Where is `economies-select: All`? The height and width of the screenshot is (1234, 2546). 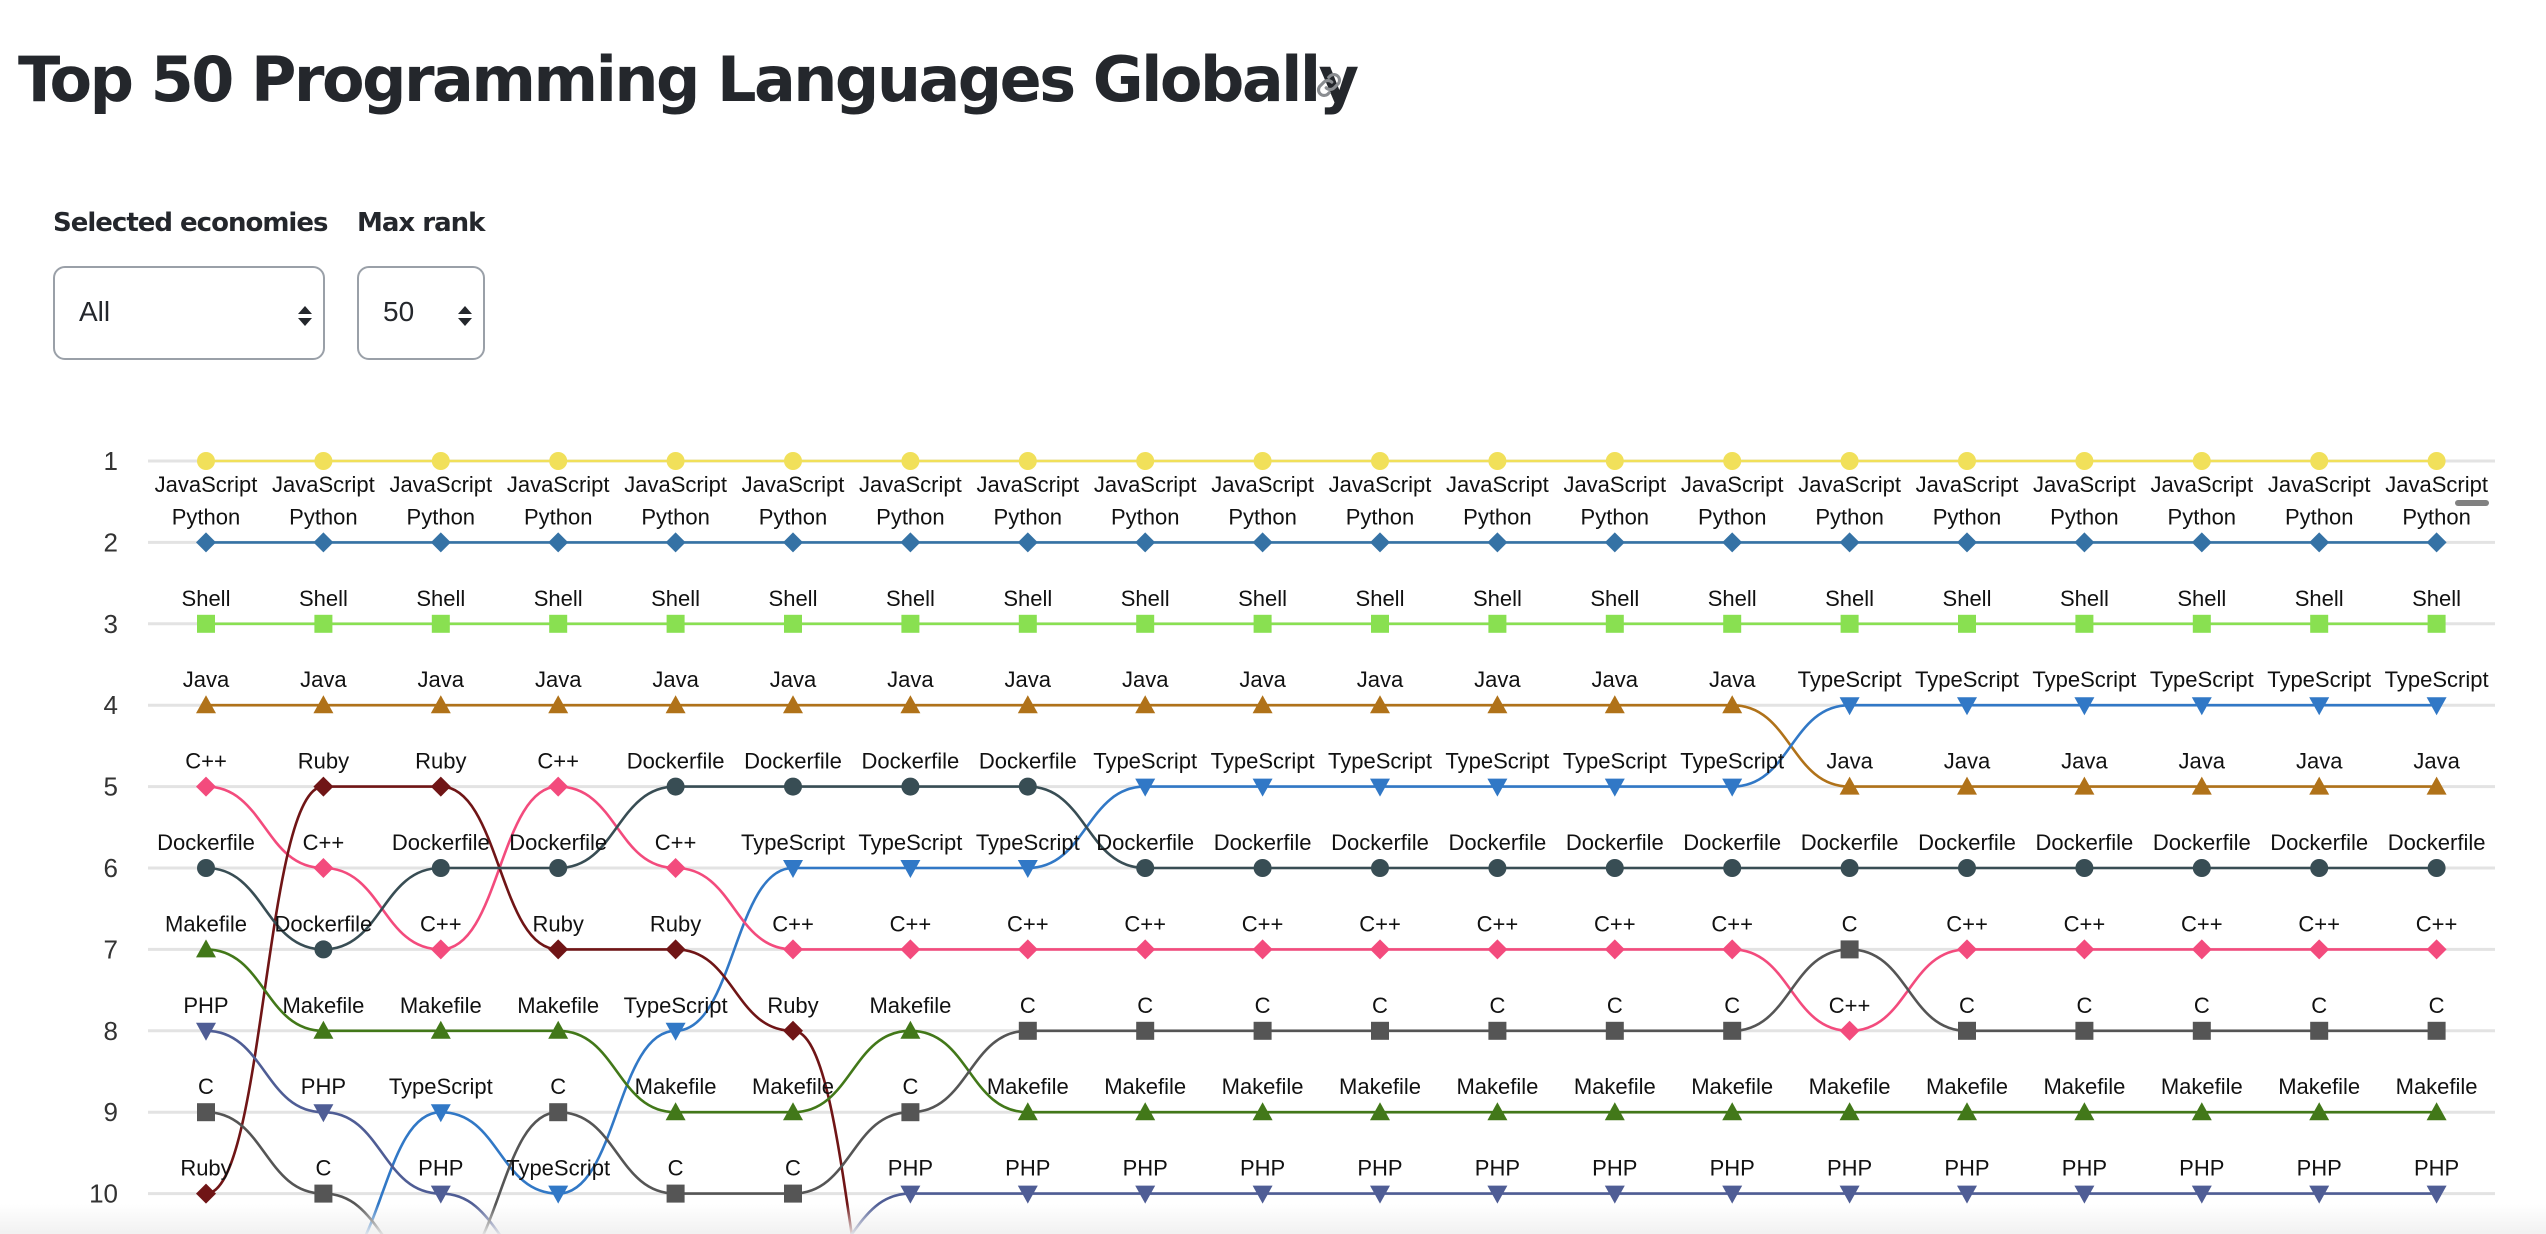
economies-select: All is located at coordinates (189, 313).